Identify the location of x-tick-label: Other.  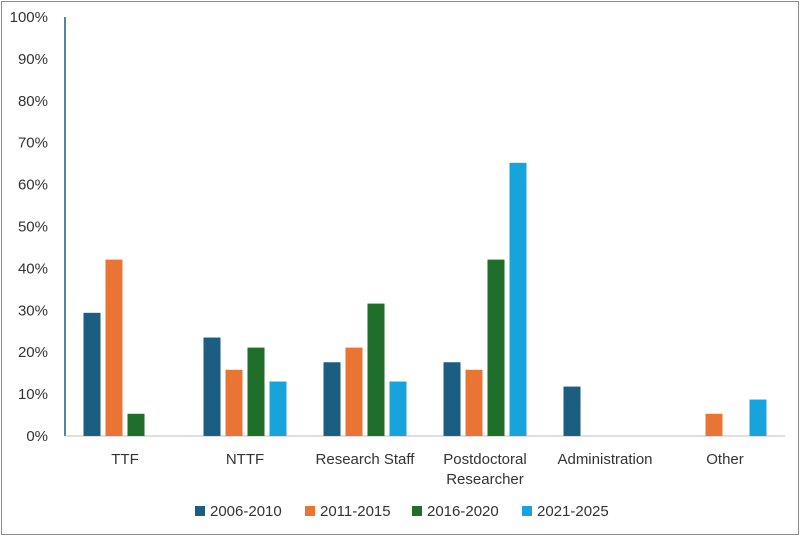
(725, 459).